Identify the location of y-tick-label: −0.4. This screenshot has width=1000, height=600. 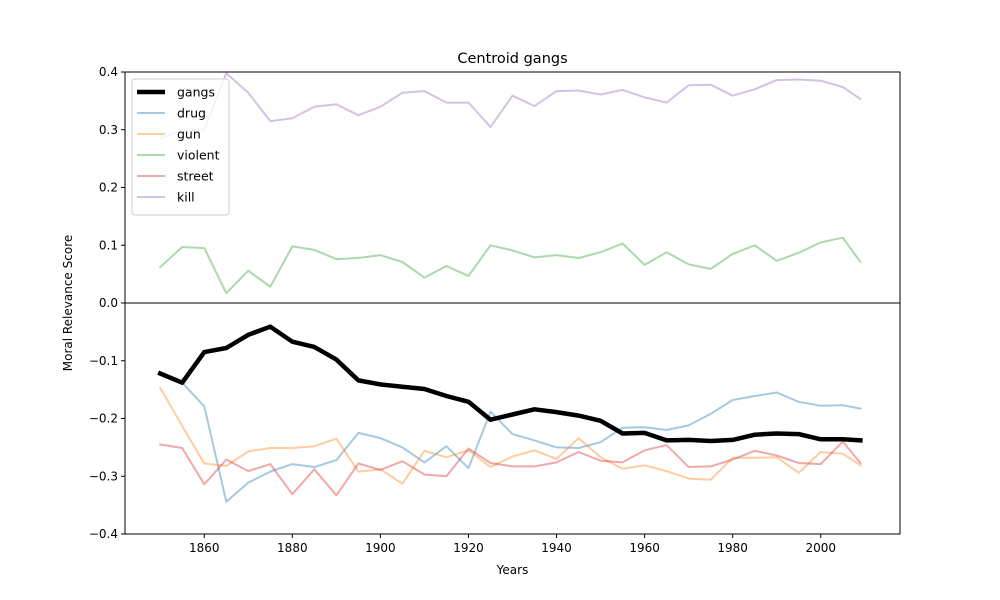
(103, 534).